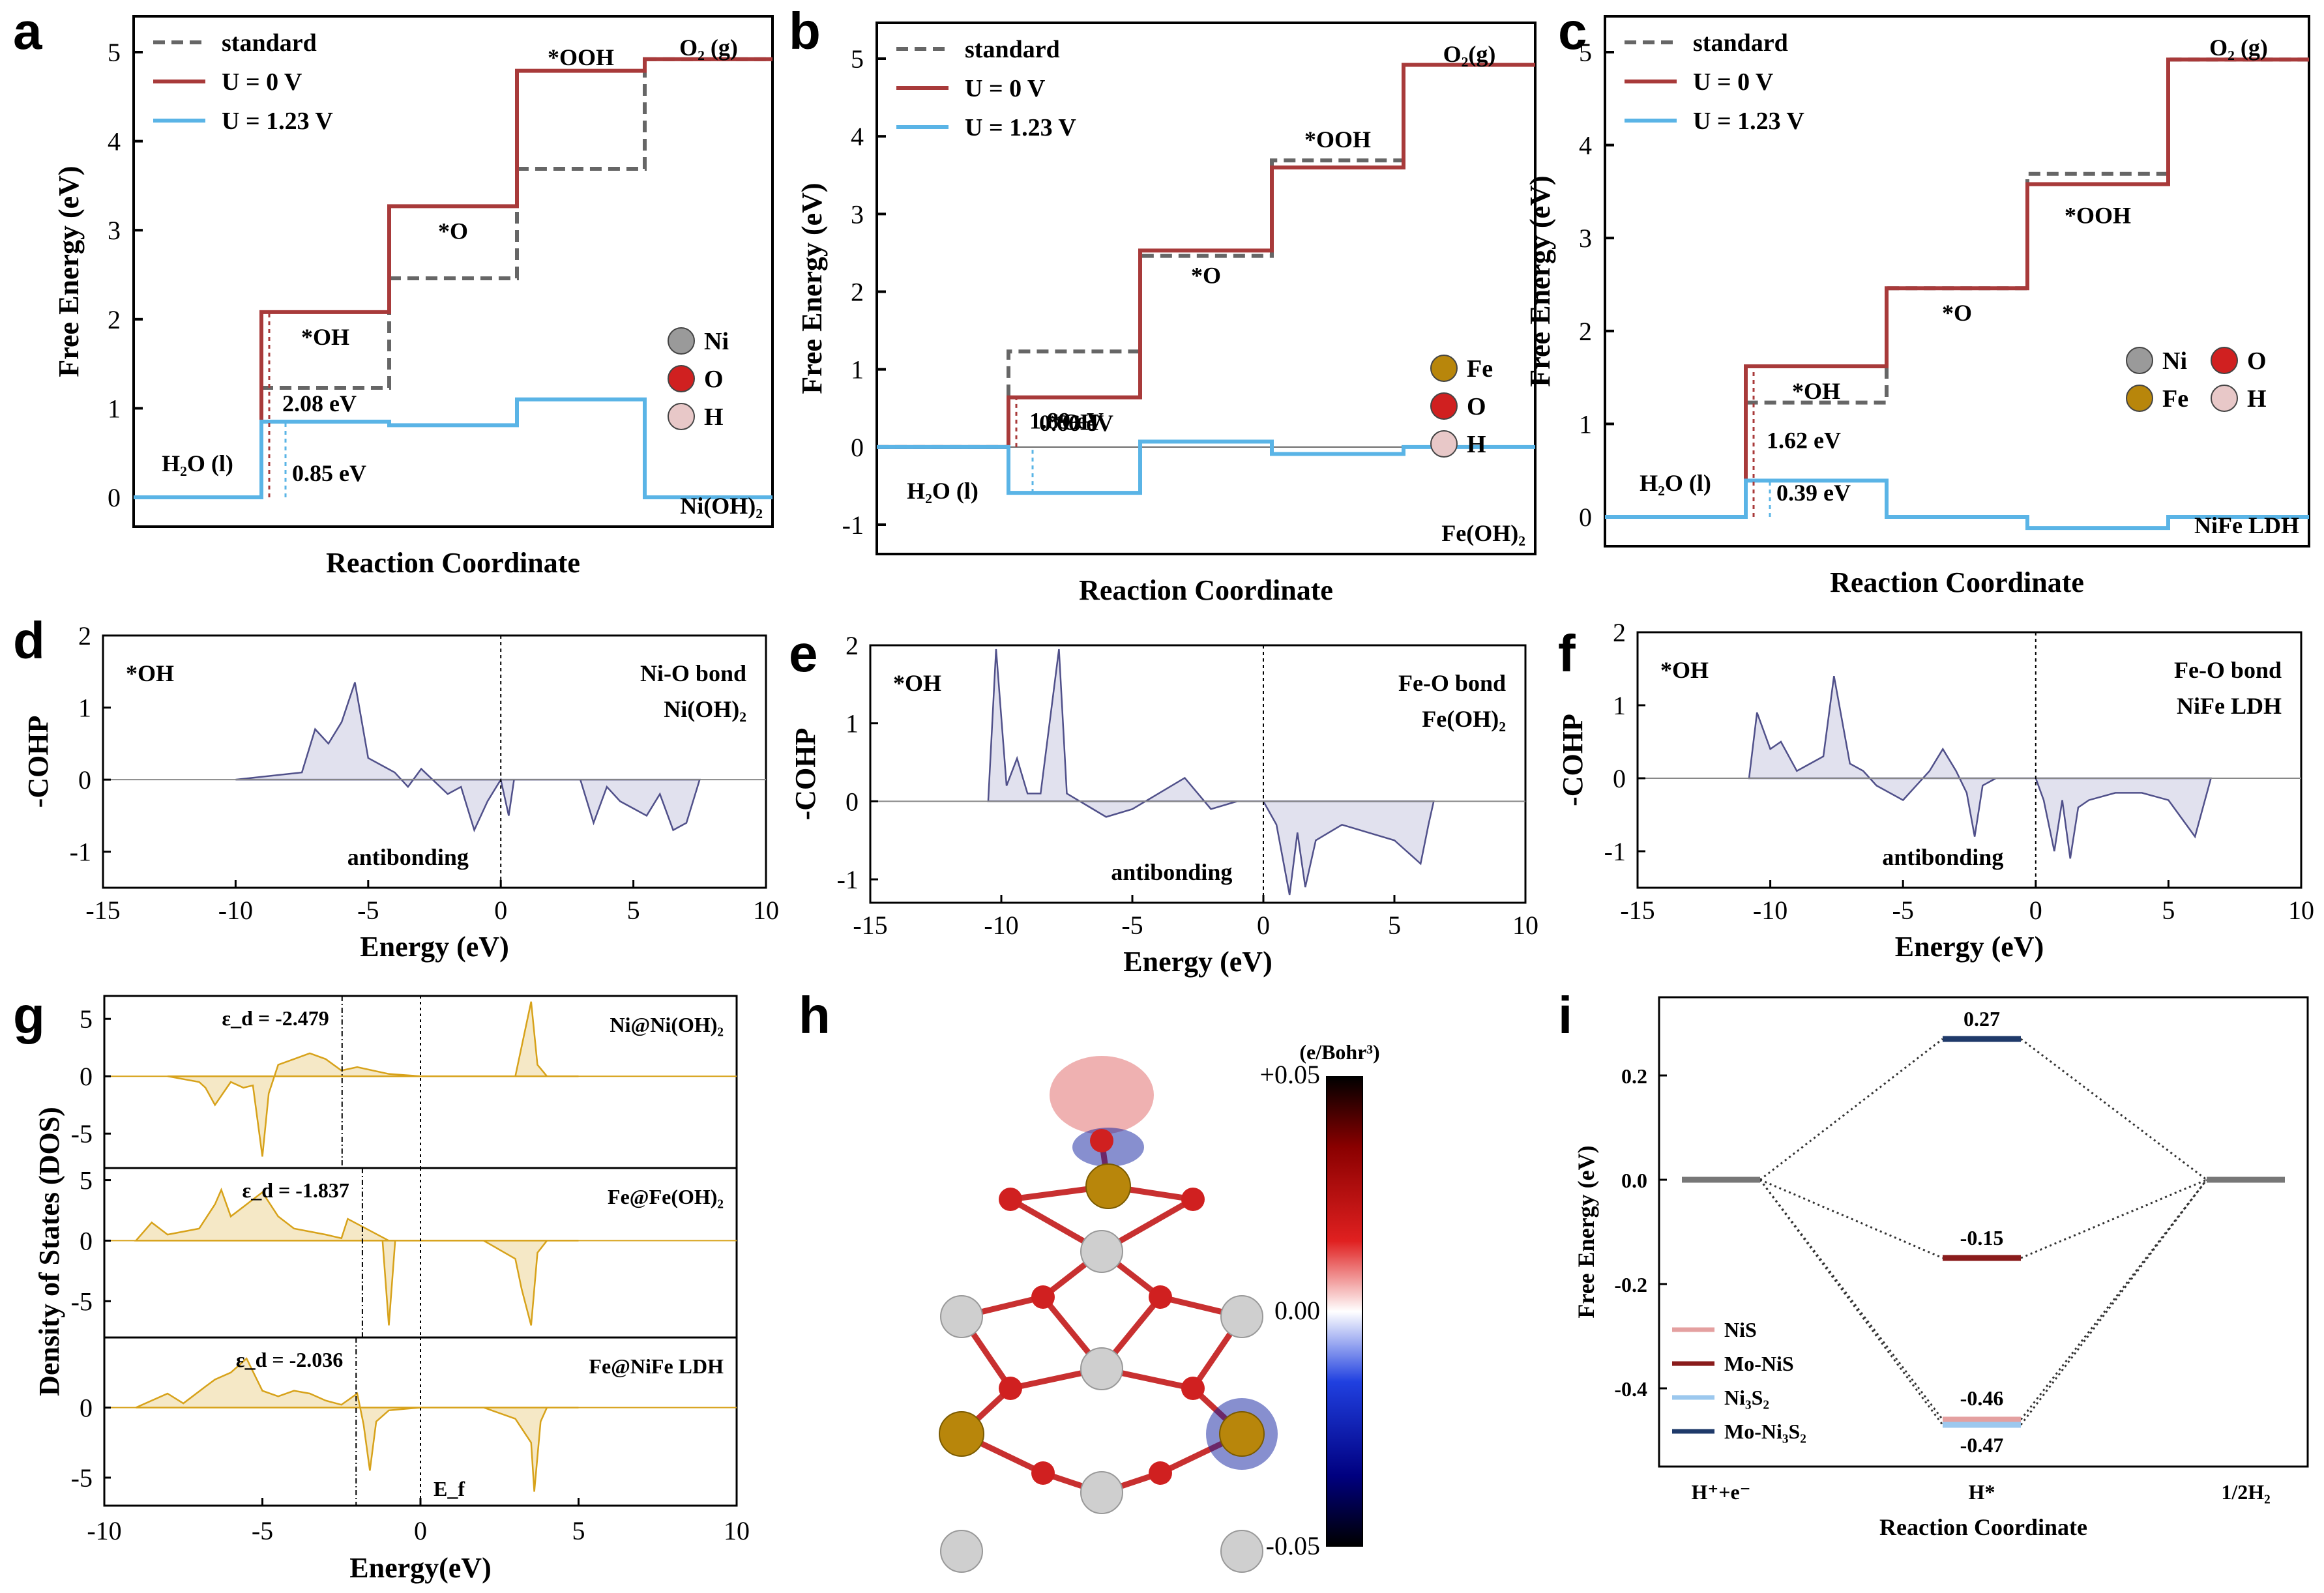  What do you see at coordinates (815, 1015) in the screenshot?
I see `panel-letter-h: h` at bounding box center [815, 1015].